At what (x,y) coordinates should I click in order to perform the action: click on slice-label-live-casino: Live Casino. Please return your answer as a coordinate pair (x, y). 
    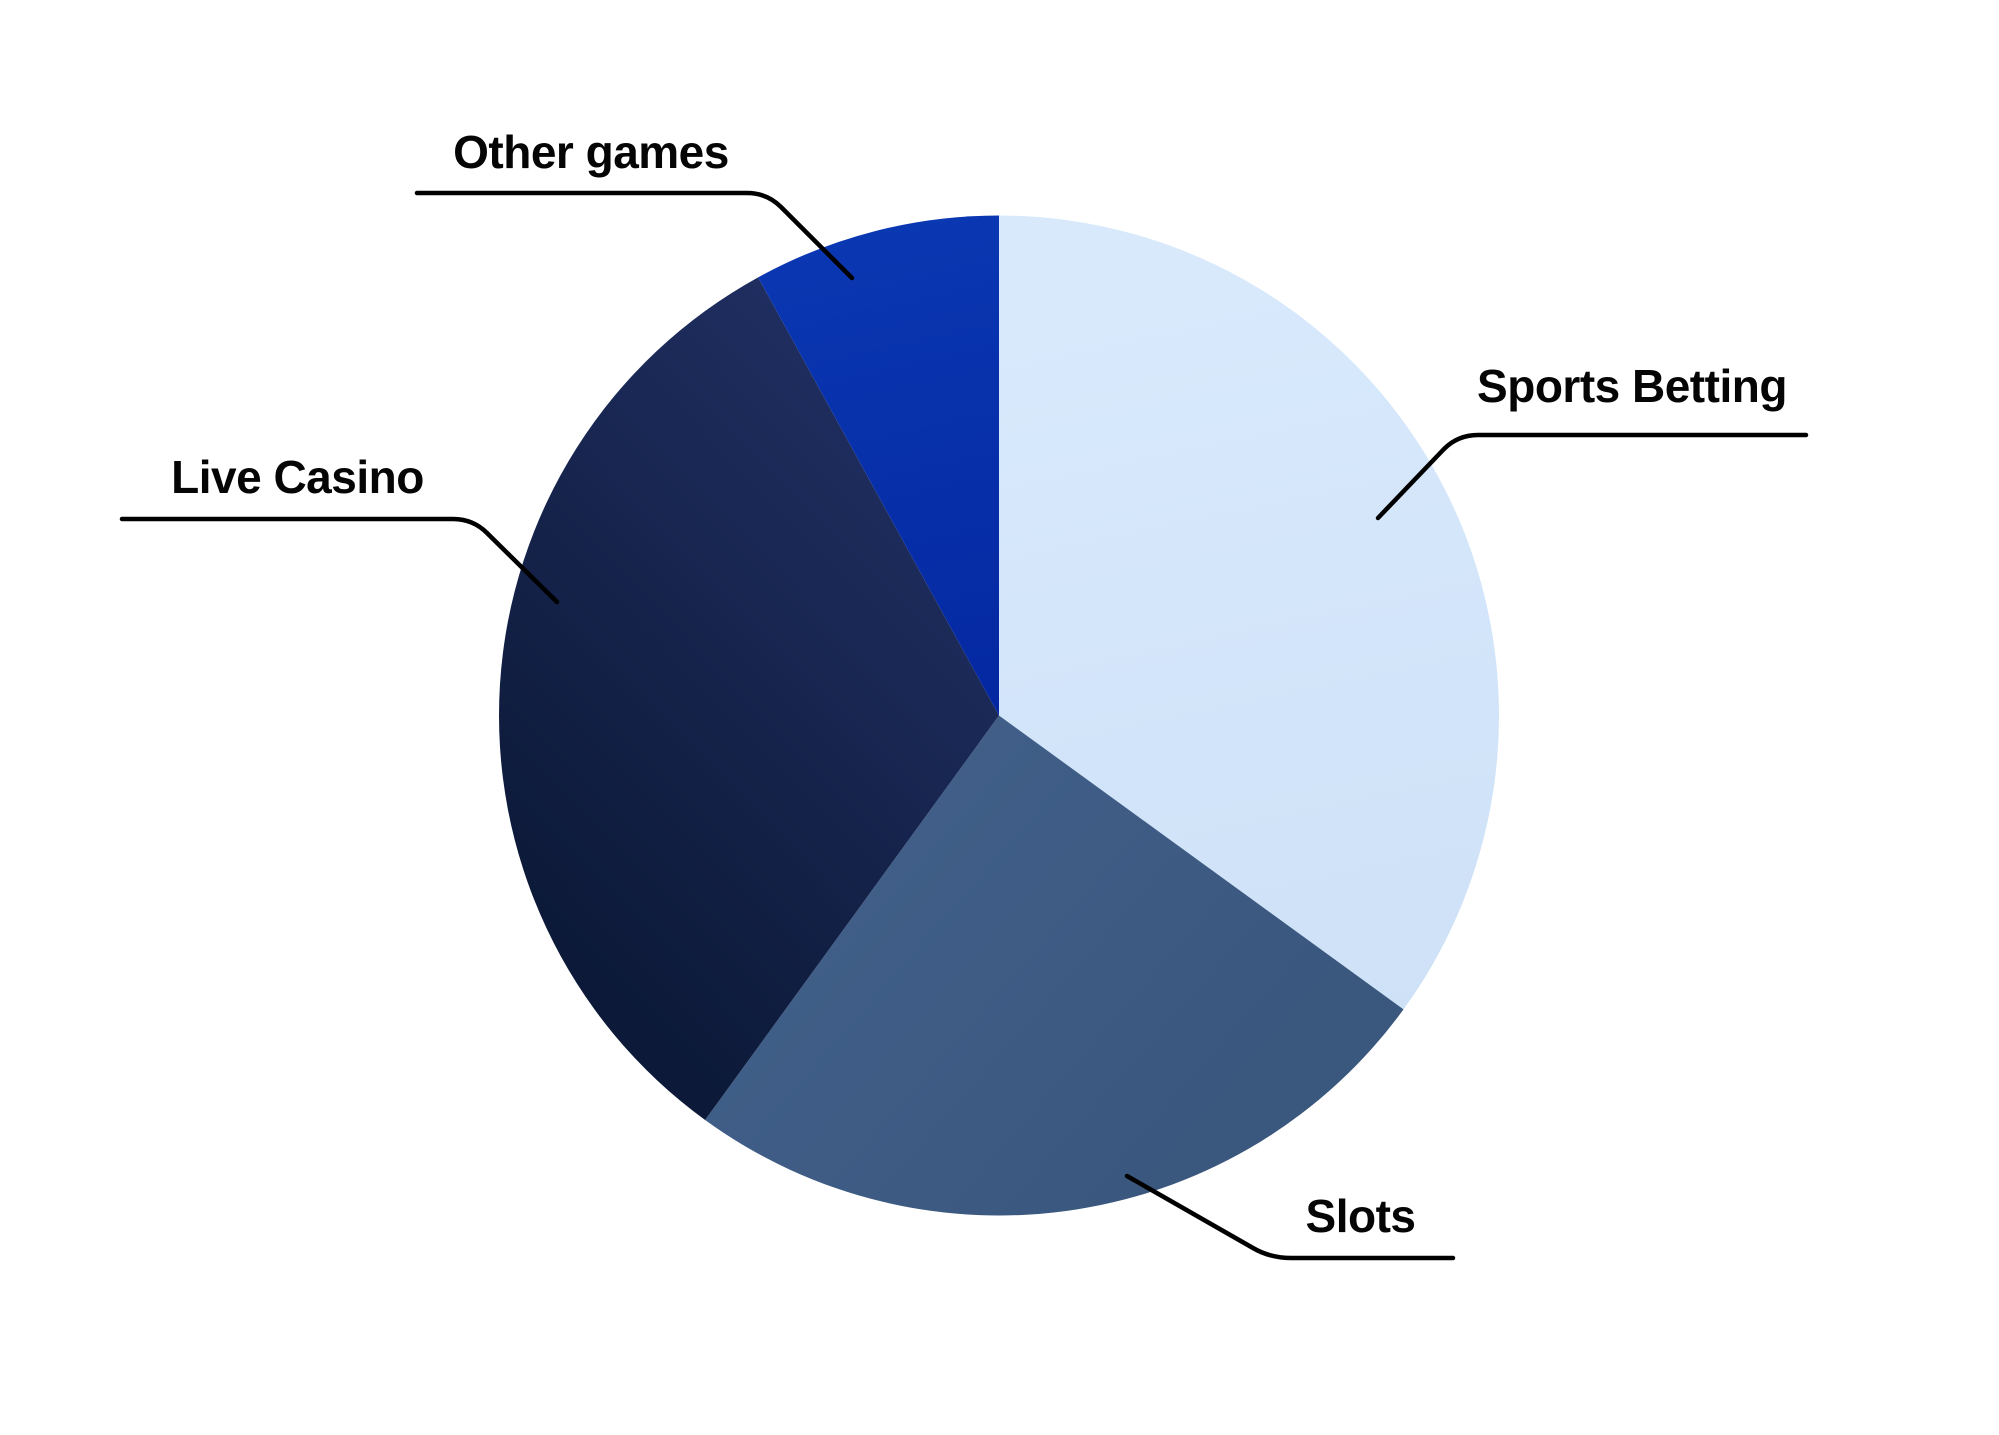
    Looking at the image, I should click on (297, 477).